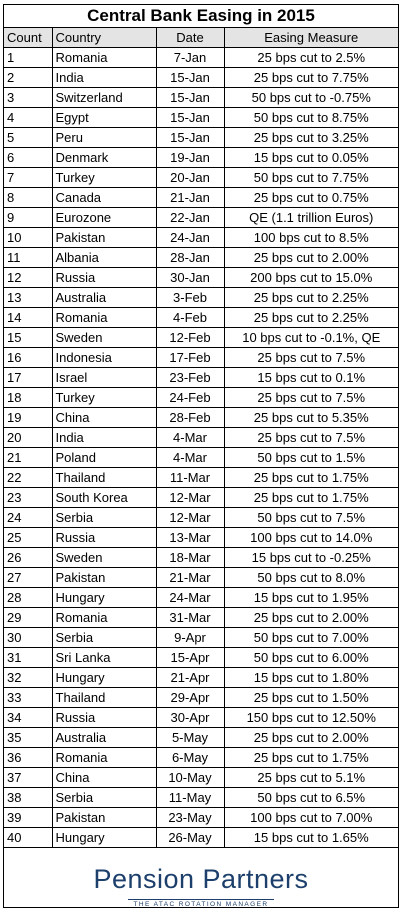 This screenshot has height=912, width=403. Describe the element at coordinates (310, 597) in the screenshot. I see `cell-easing-measure: 15 bps cut to 1.95%` at that location.